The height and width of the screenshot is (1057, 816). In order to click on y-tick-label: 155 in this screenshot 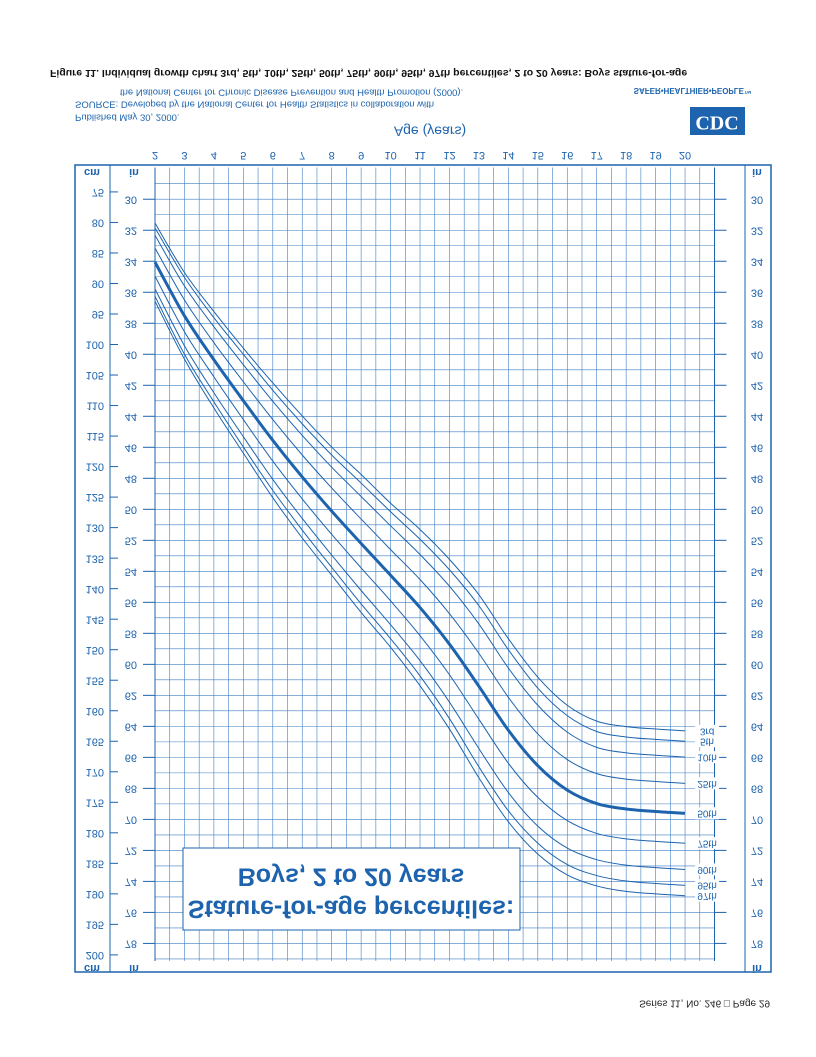, I will do `click(95, 680)`.